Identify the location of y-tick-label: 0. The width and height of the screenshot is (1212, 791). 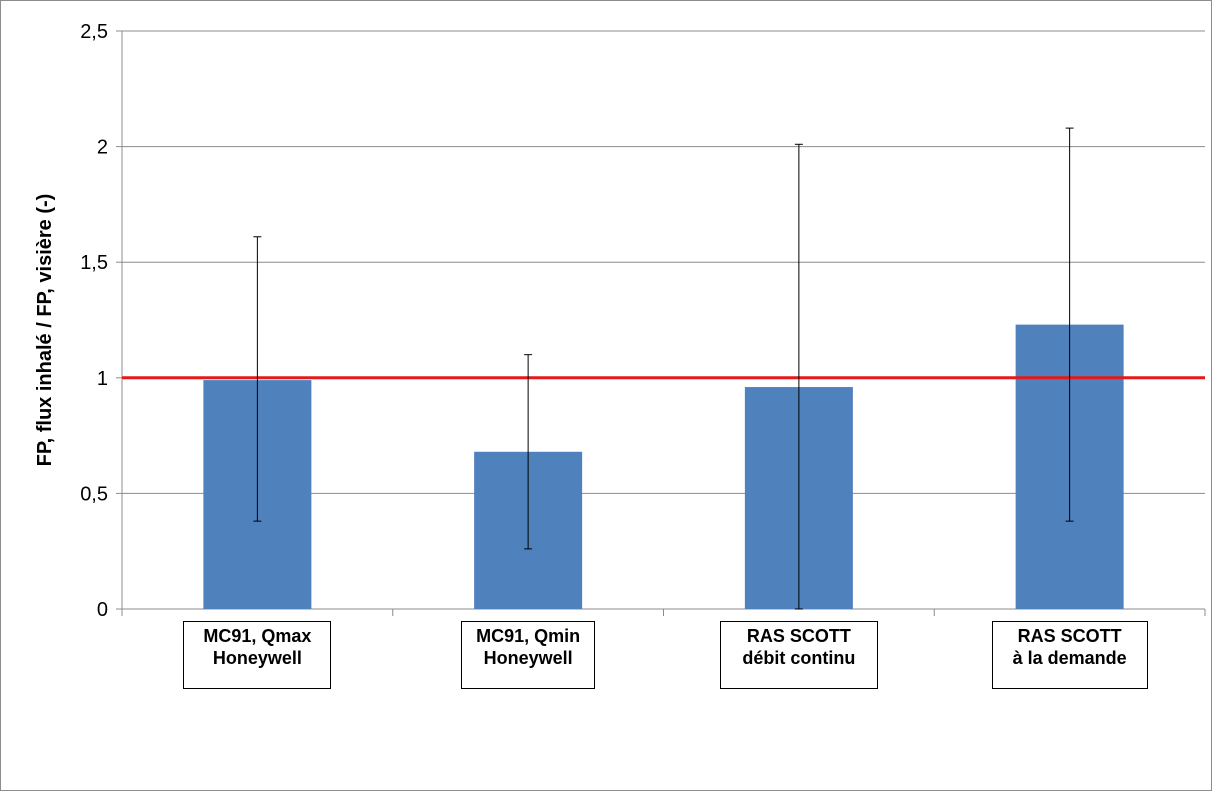
(102, 610).